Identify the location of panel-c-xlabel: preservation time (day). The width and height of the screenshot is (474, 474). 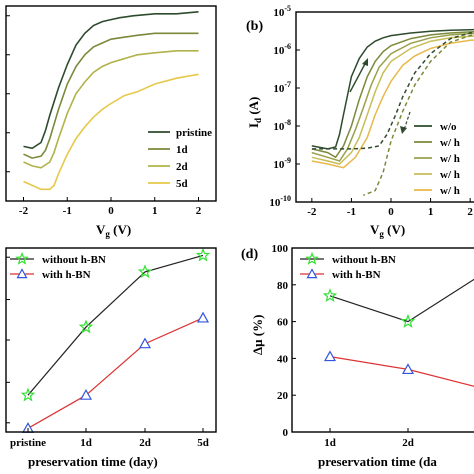
(93, 461).